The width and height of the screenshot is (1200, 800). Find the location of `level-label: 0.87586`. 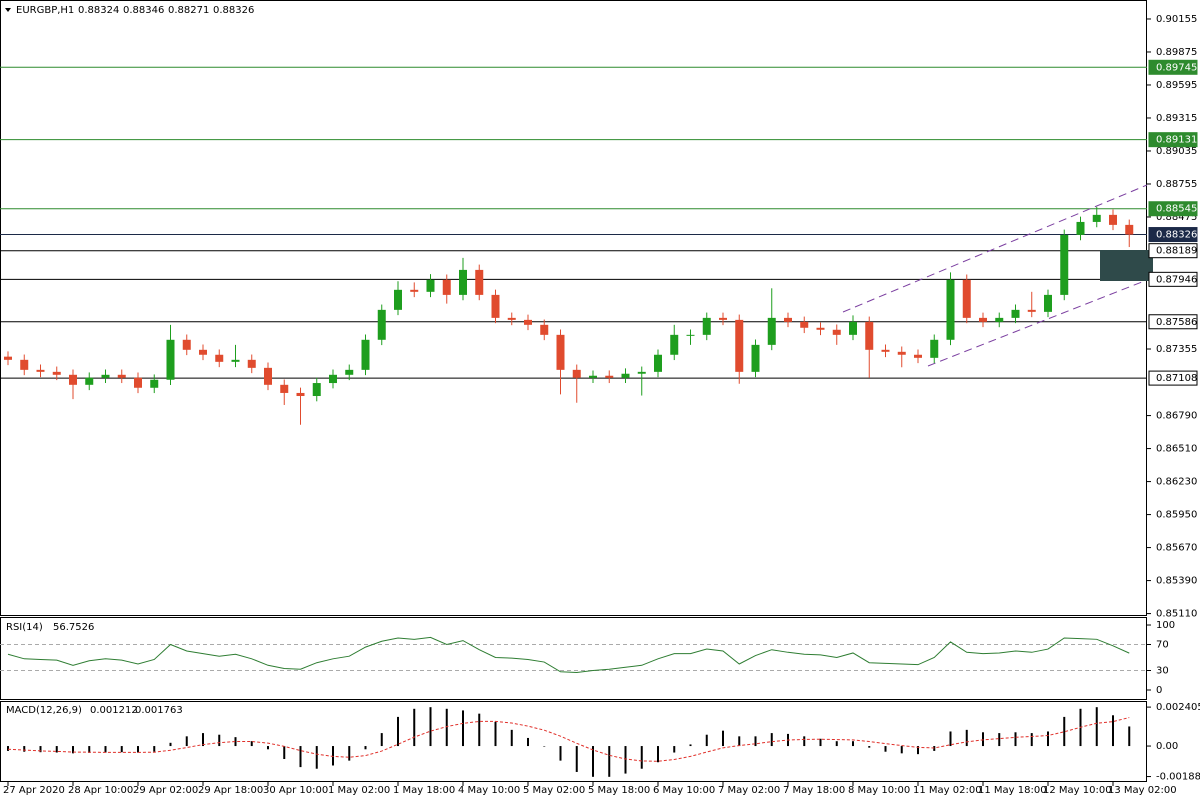

level-label: 0.87586 is located at coordinates (1176, 322).